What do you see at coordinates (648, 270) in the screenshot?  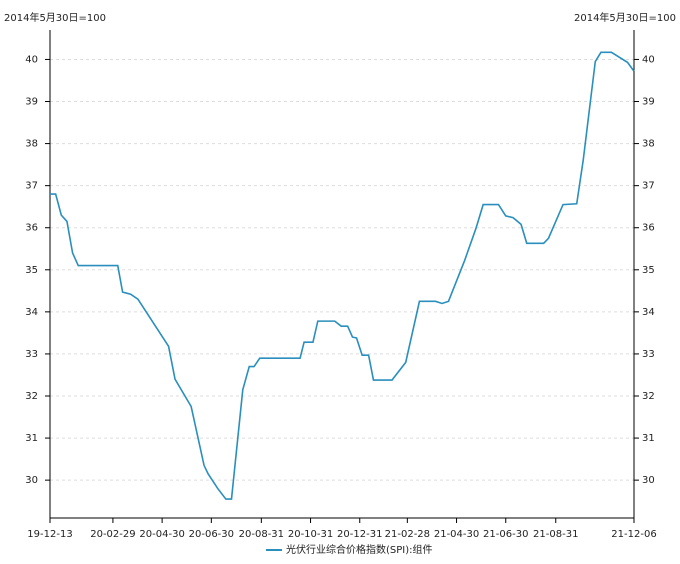 I see `y2-tick-label: 35` at bounding box center [648, 270].